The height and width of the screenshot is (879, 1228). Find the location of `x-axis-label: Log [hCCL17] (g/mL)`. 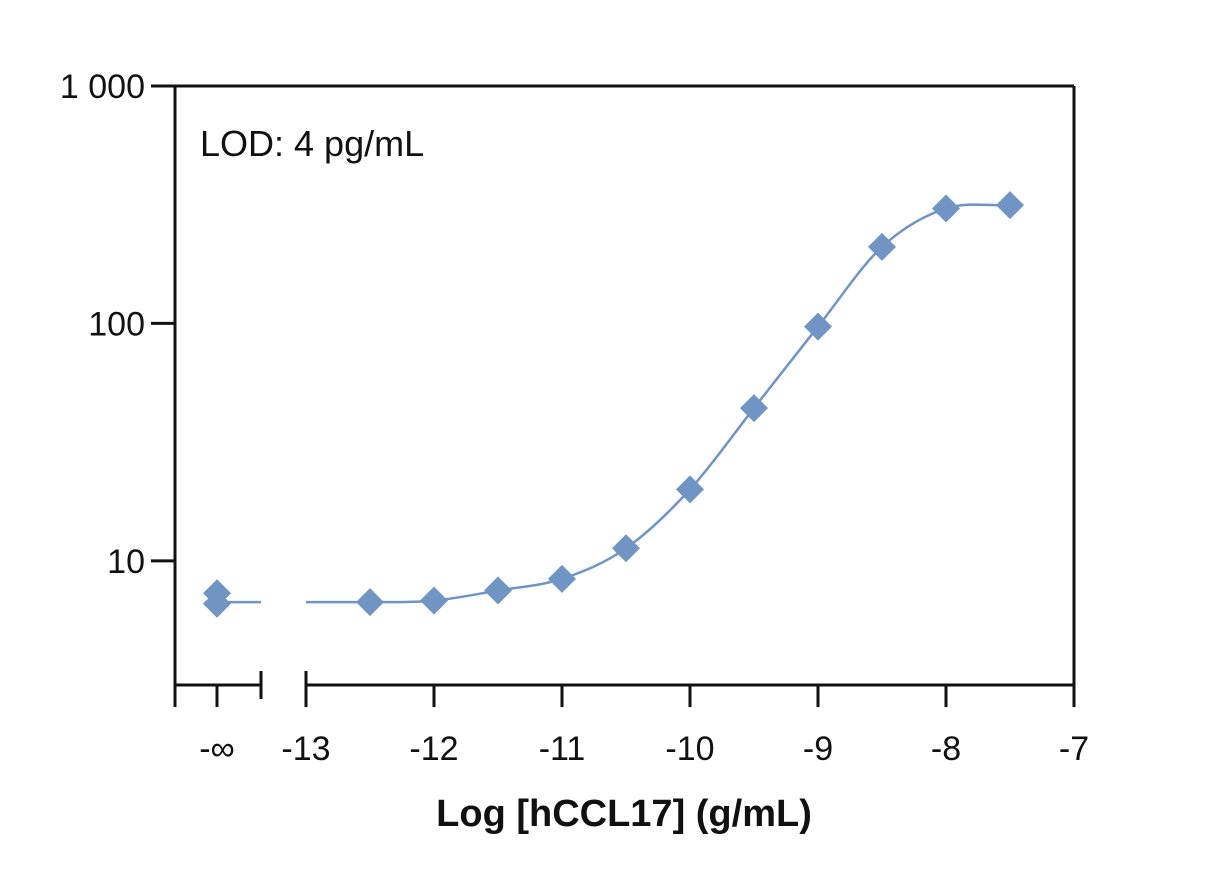

x-axis-label: Log [hCCL17] (g/mL) is located at coordinates (624, 814).